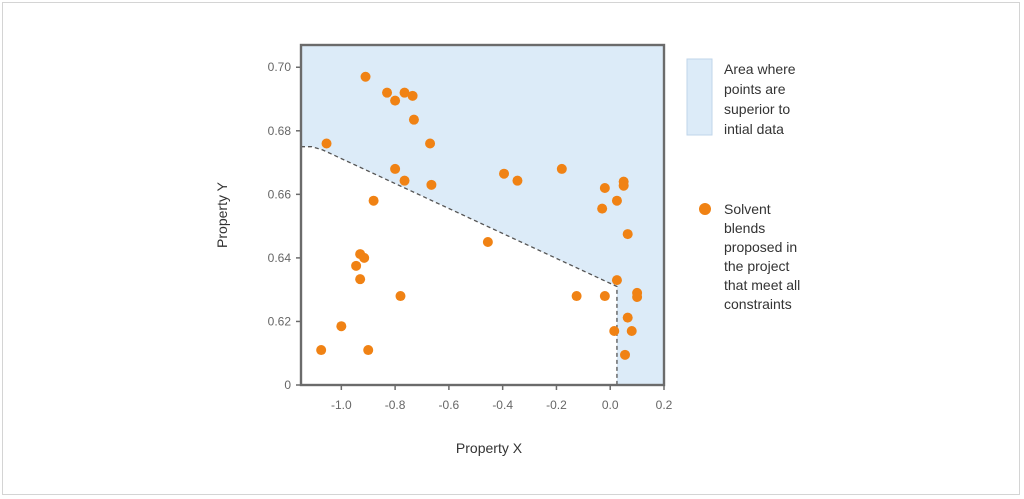  What do you see at coordinates (280, 67) in the screenshot?
I see `y-tick-label: 0.70` at bounding box center [280, 67].